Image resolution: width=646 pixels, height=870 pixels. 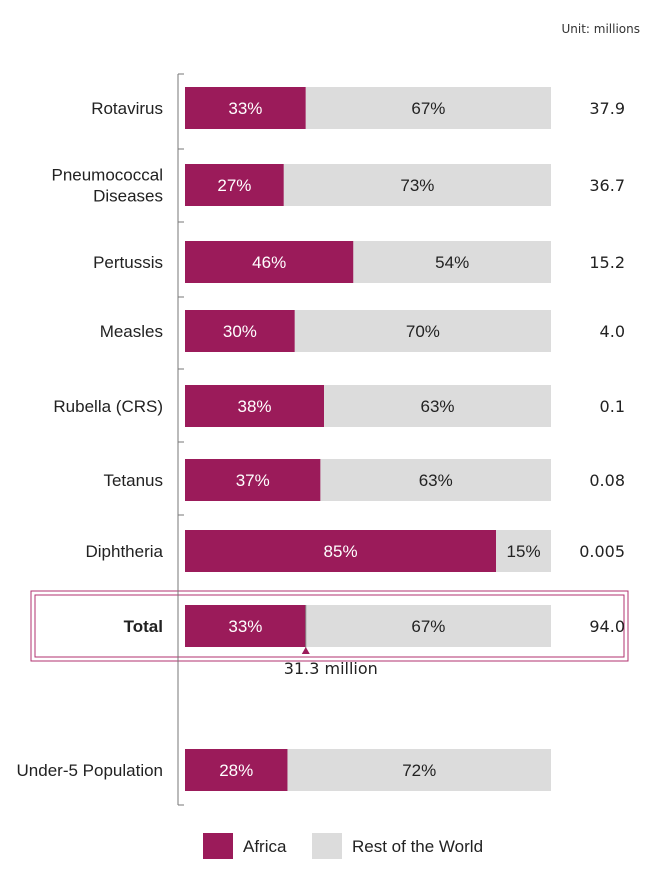 What do you see at coordinates (600, 29) in the screenshot?
I see `unit-label: Unit: millions` at bounding box center [600, 29].